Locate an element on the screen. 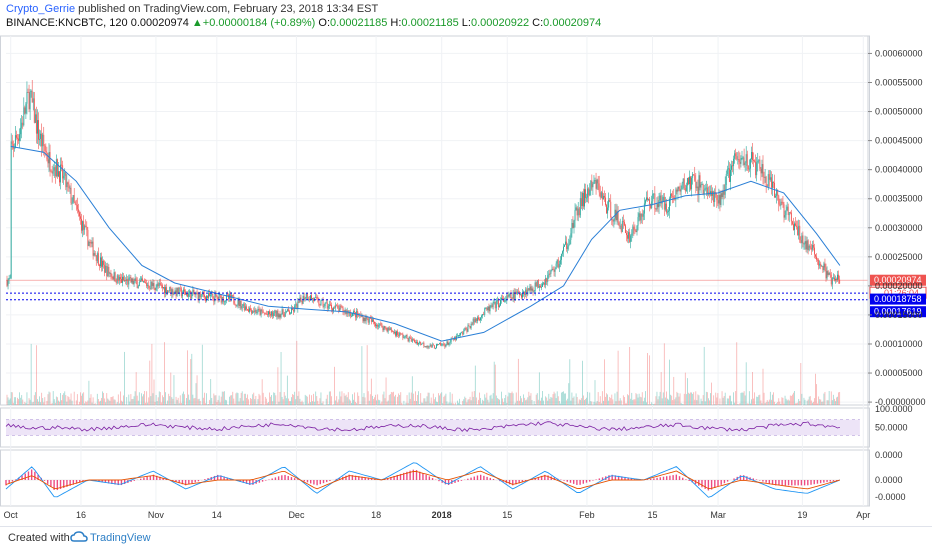  low-label: L: is located at coordinates (466, 23).